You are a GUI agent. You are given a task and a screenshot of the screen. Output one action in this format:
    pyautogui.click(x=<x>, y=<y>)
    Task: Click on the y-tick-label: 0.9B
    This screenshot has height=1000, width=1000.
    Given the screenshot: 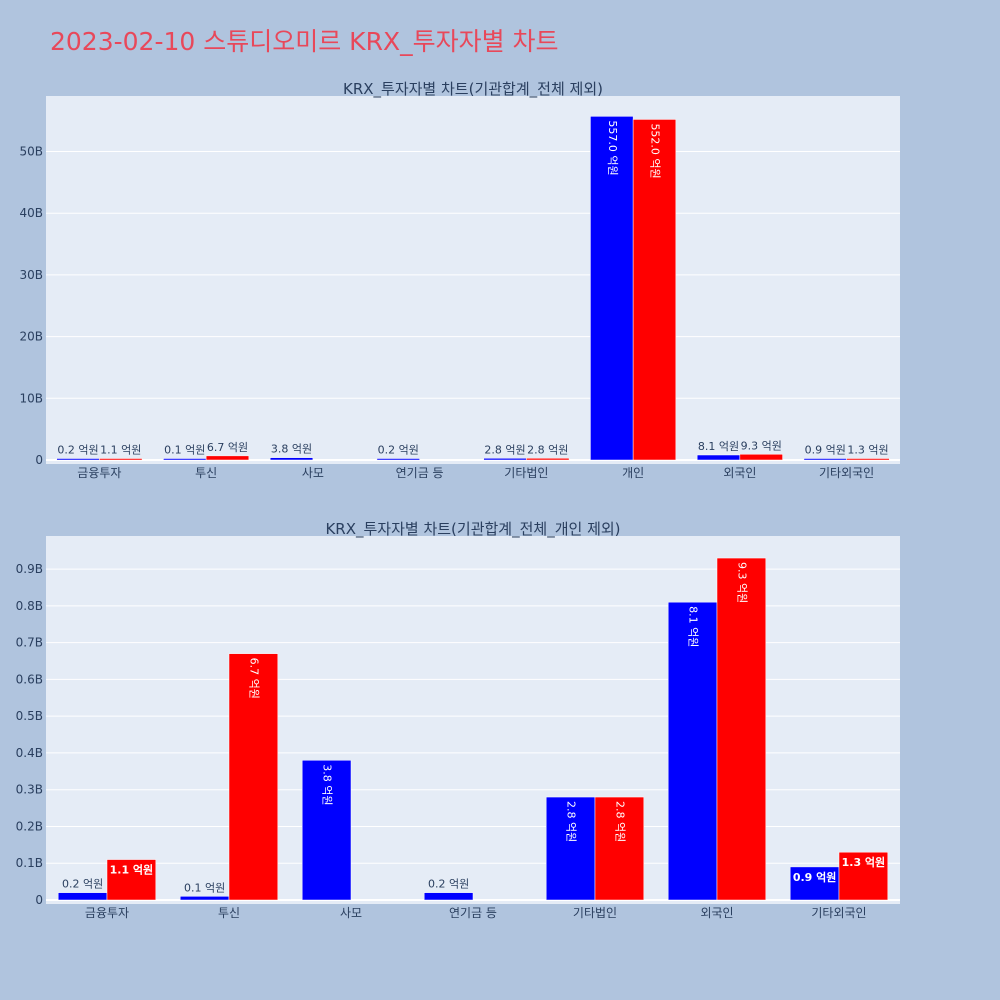 What is the action you would take?
    pyautogui.click(x=29, y=569)
    